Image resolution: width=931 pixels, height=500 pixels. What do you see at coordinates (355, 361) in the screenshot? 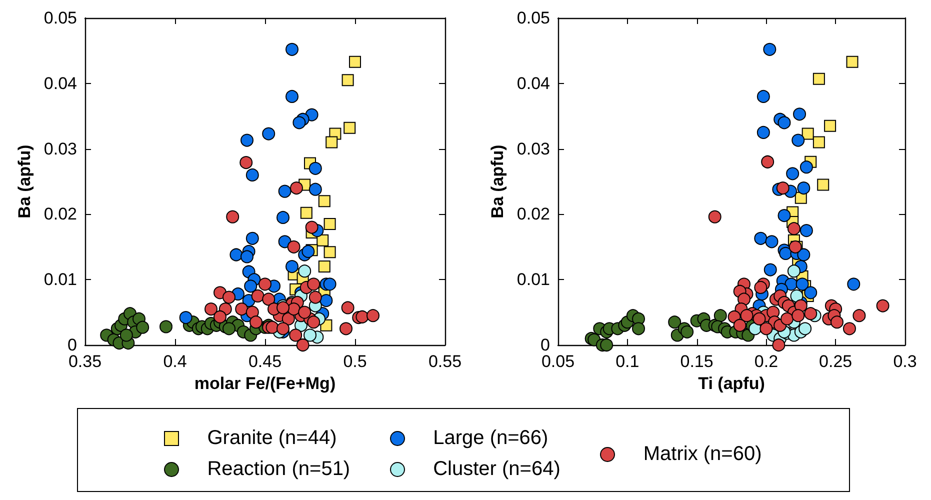
I see `x-tick-label: 0.5` at bounding box center [355, 361].